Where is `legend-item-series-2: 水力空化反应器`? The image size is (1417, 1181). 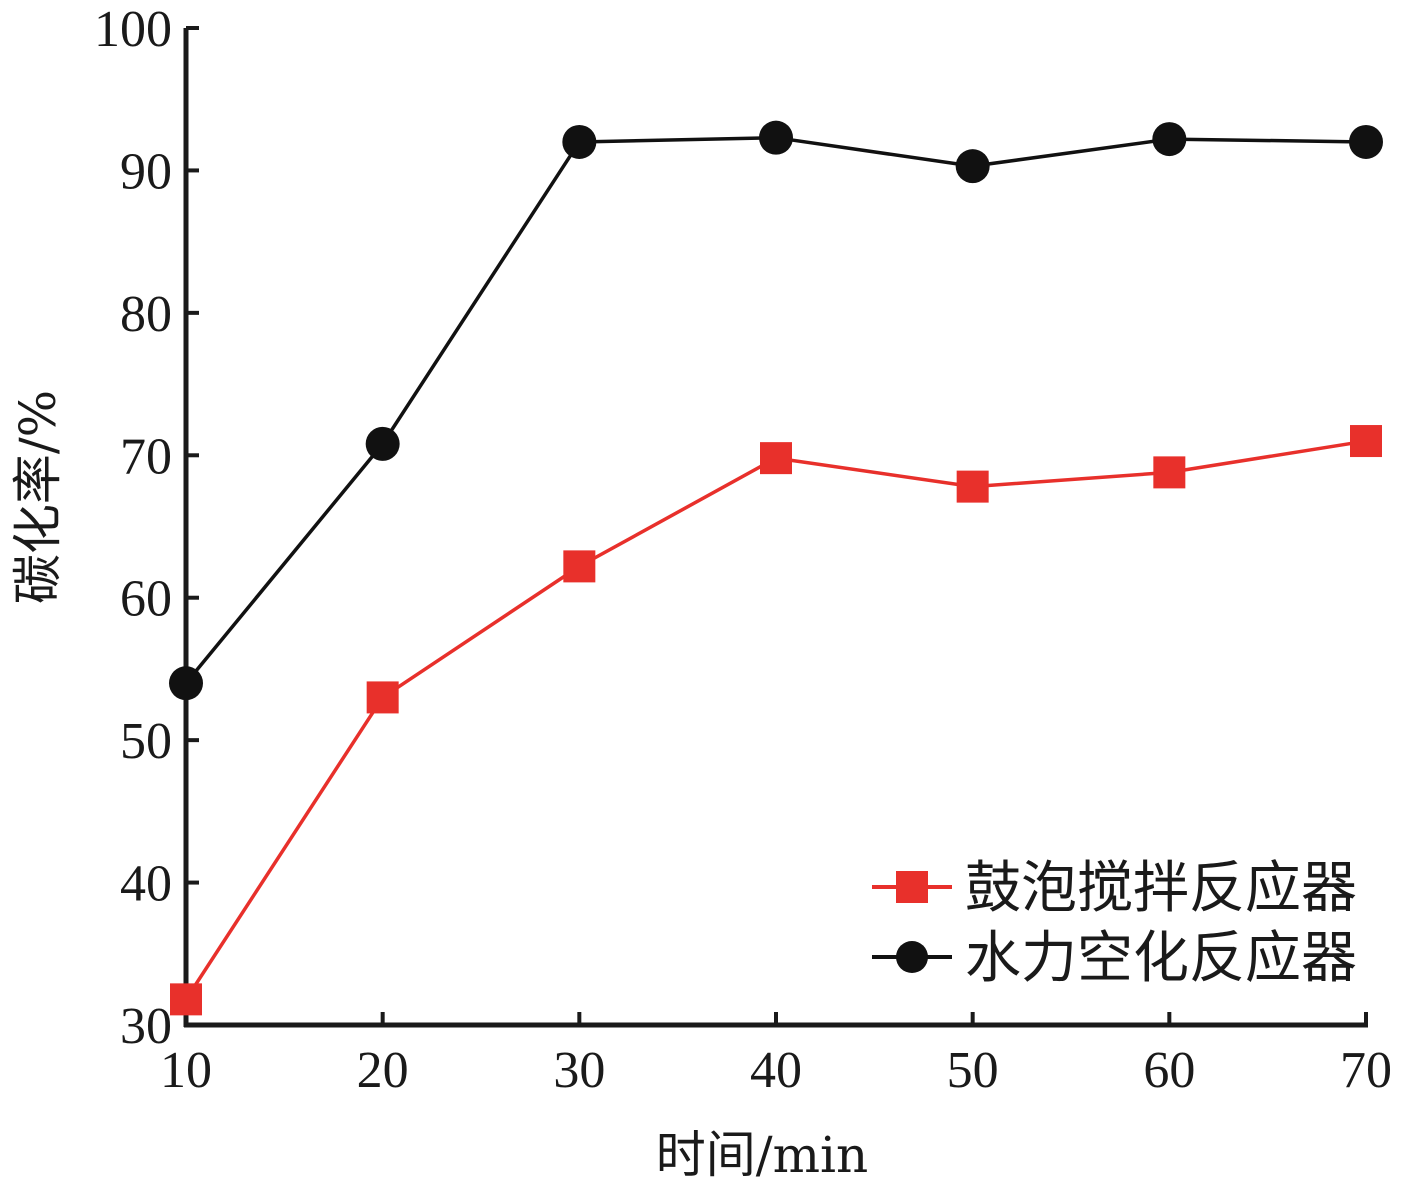
legend-item-series-2: 水力空化反应器 is located at coordinates (1114, 958).